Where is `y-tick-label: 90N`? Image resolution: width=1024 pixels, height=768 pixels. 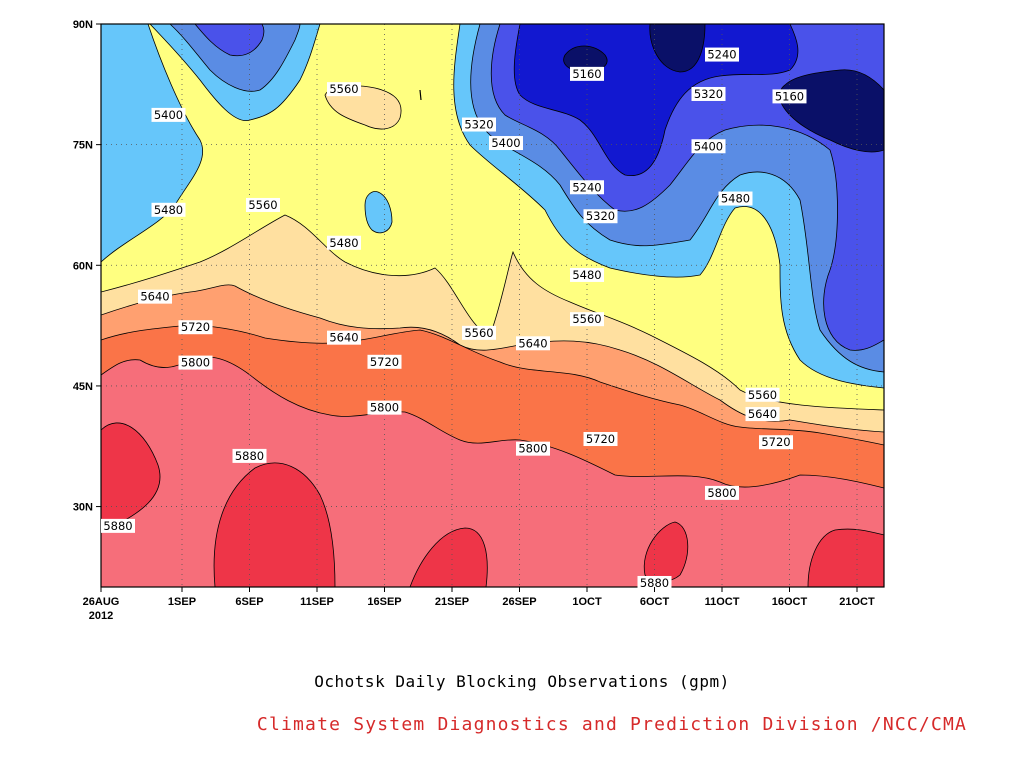 y-tick-label: 90N is located at coordinates (83, 25).